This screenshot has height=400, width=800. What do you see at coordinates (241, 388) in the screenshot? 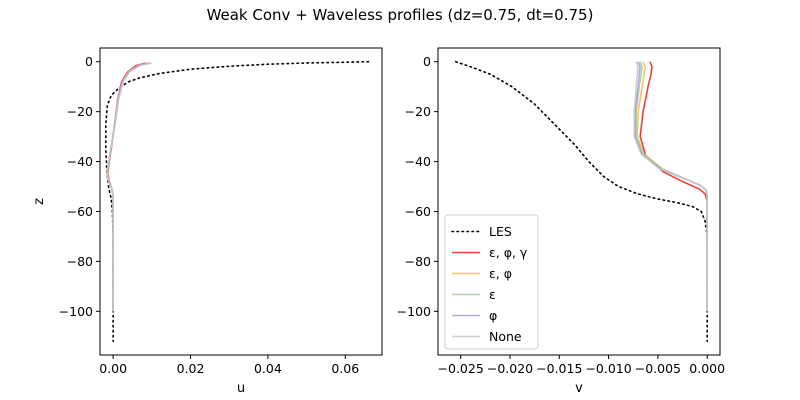
I see `x-axis-label: u` at bounding box center [241, 388].